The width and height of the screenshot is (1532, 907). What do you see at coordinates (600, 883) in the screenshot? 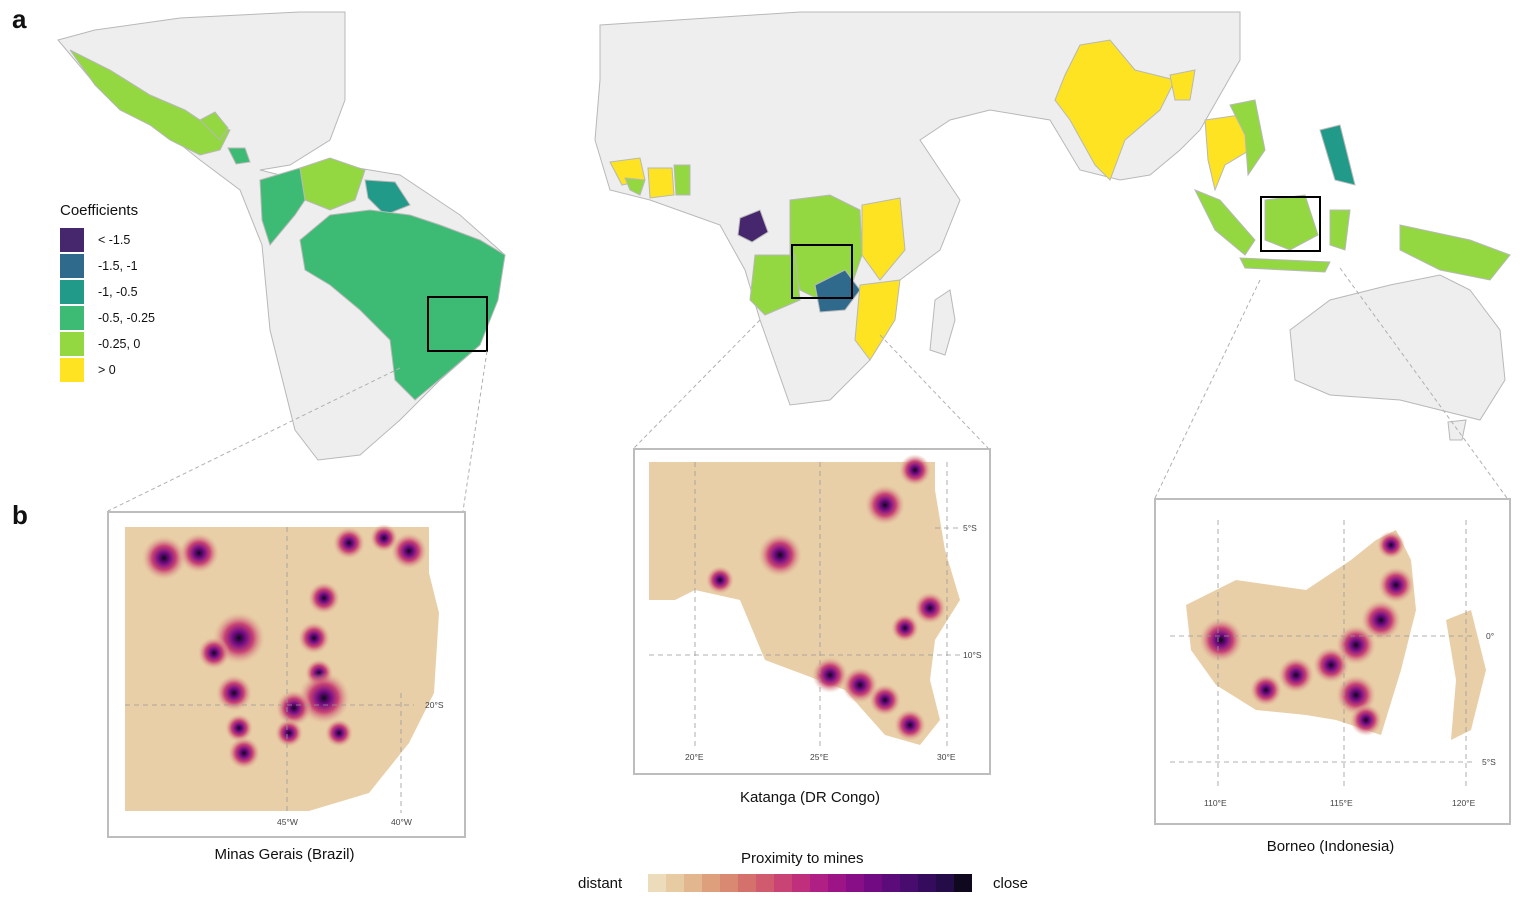
I see `proximity-low-label: distant` at bounding box center [600, 883].